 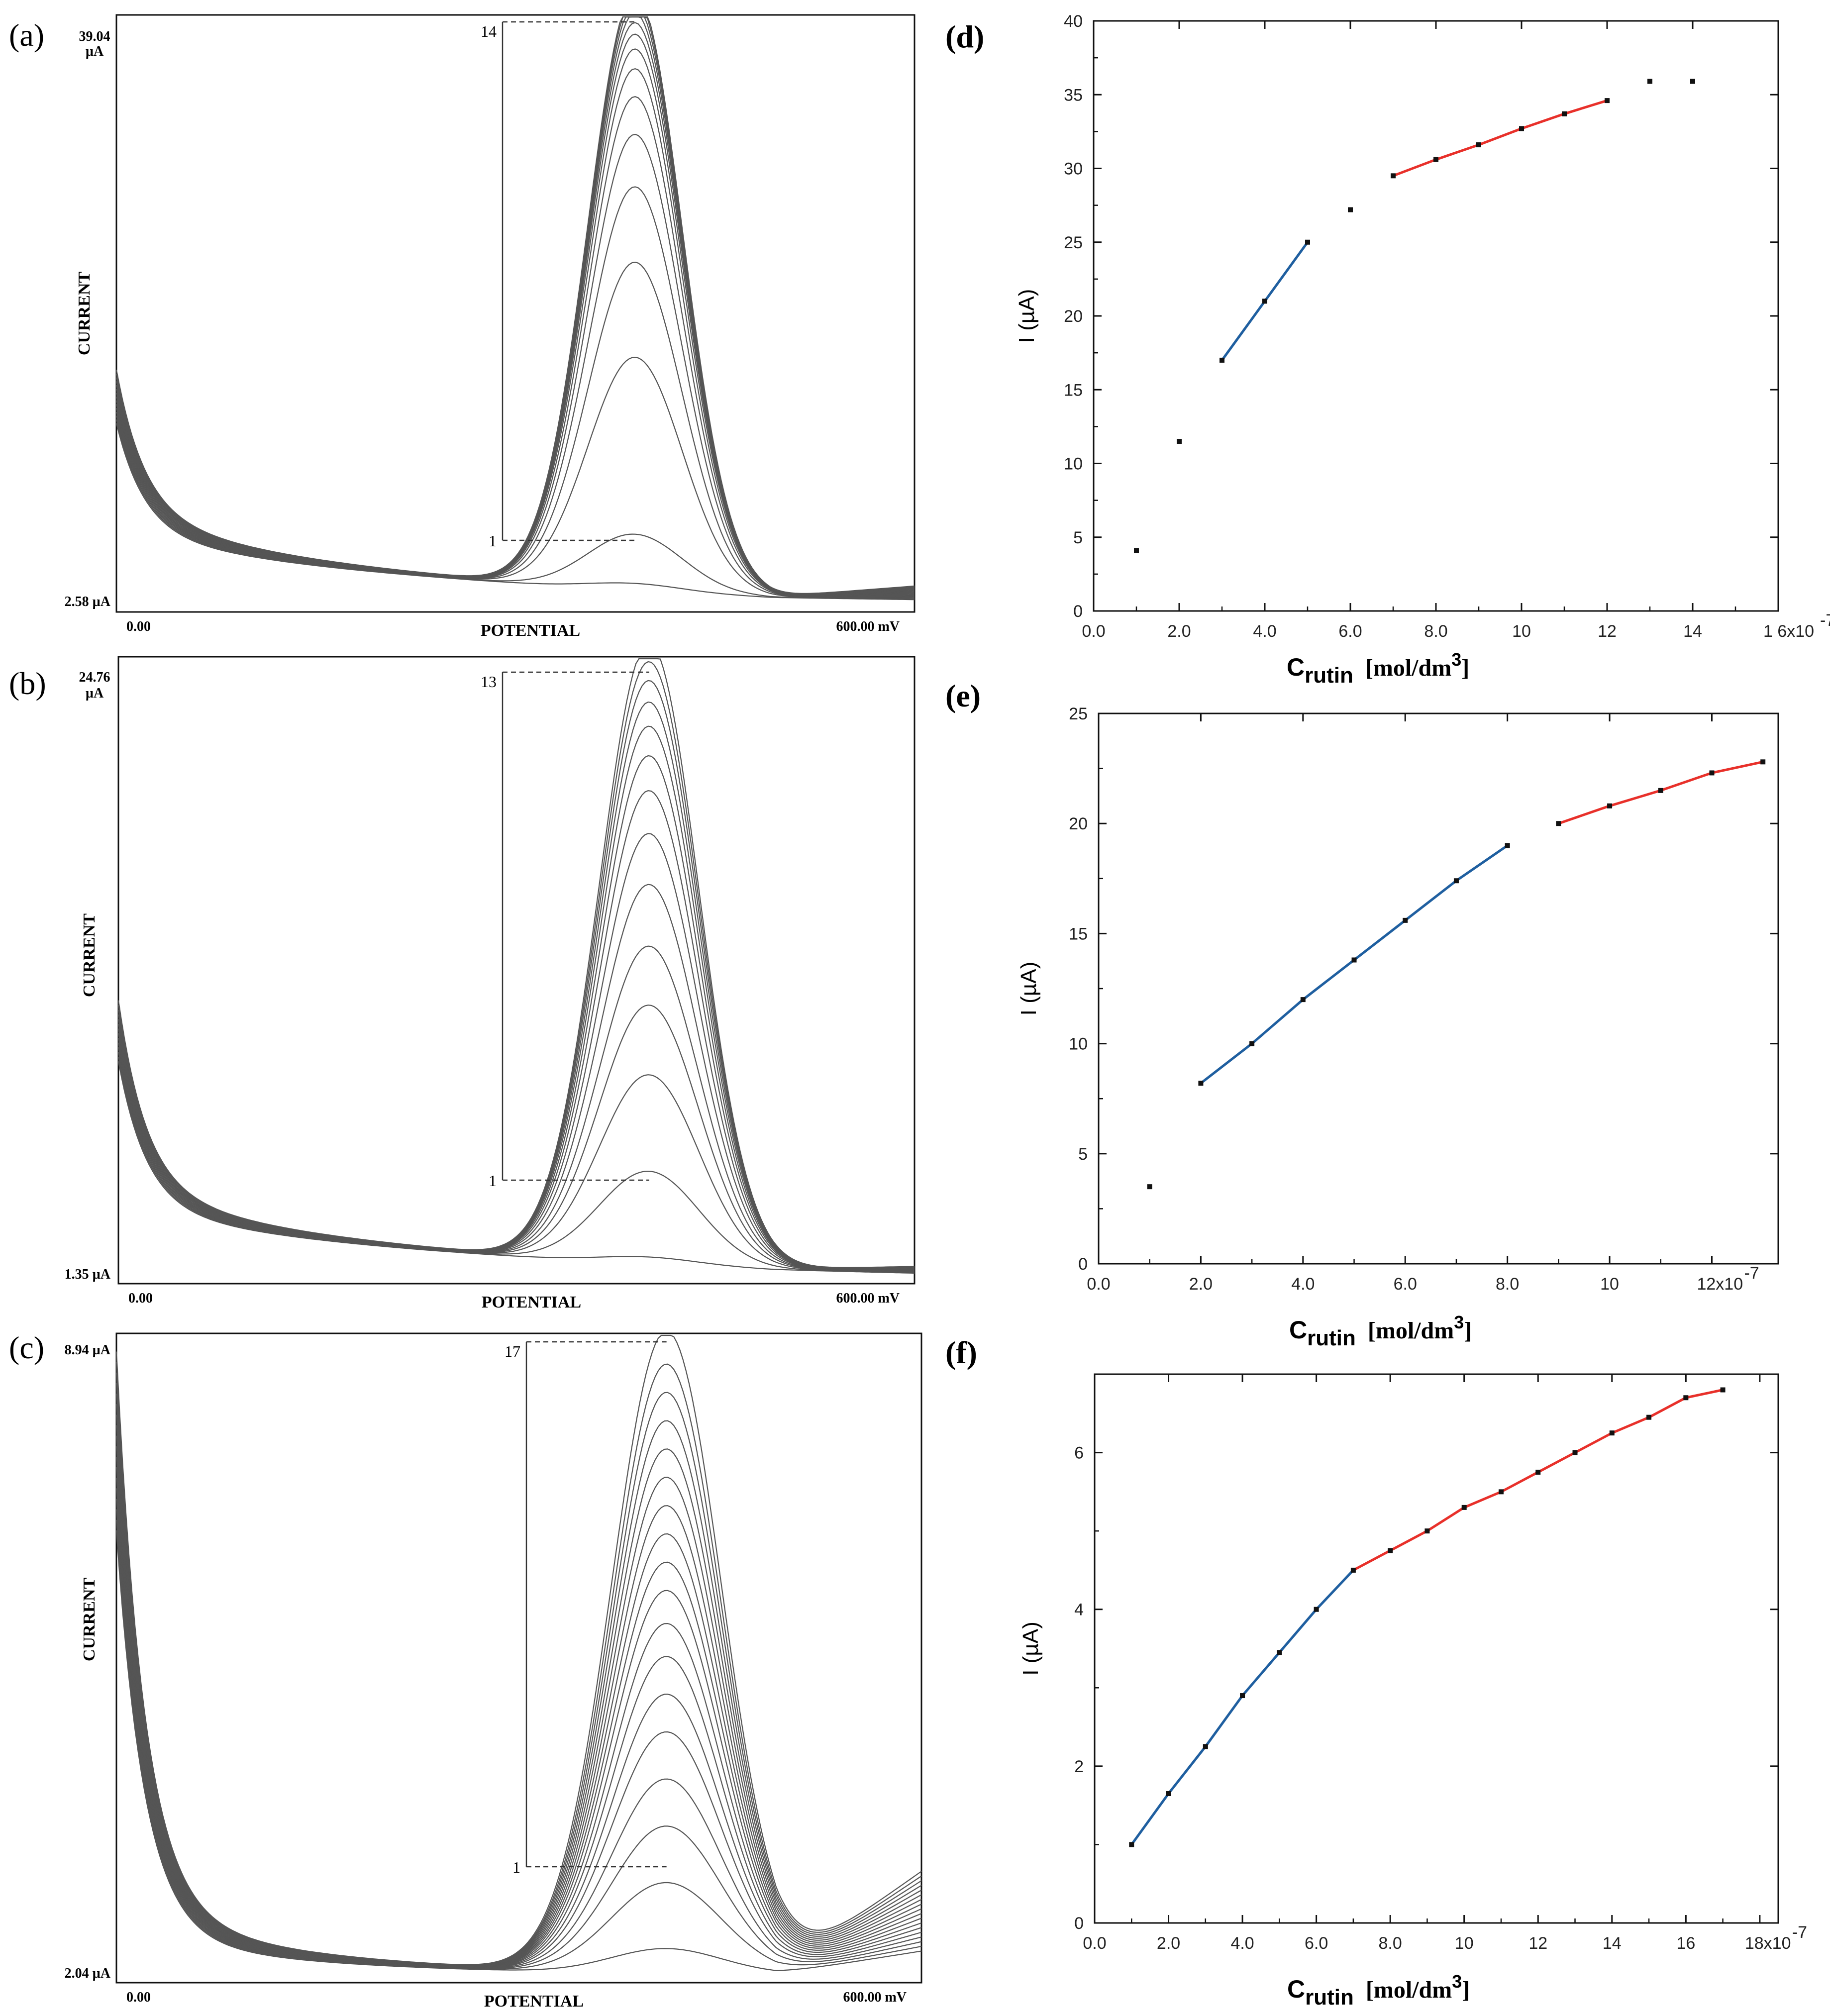 I want to click on bracket-top-label: 17, so click(x=512, y=1351).